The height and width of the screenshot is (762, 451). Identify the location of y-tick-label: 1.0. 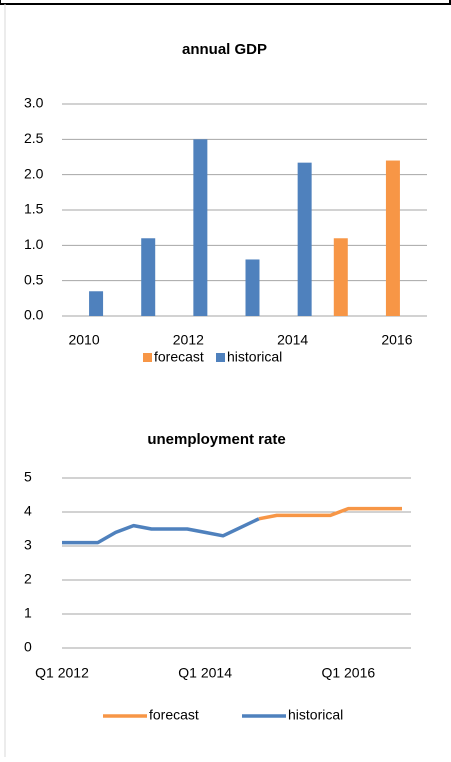
(34, 244).